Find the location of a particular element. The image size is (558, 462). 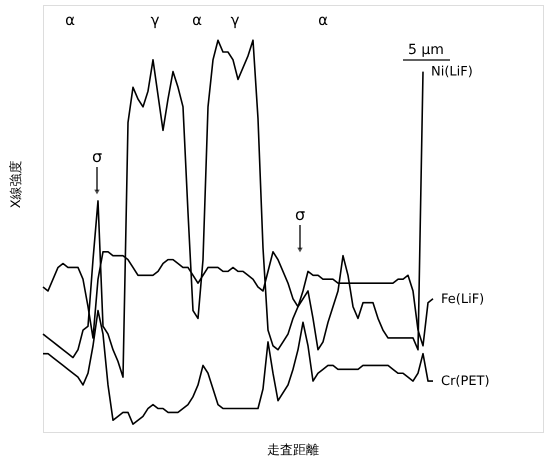

series-label: Cr(PET) is located at coordinates (465, 382).